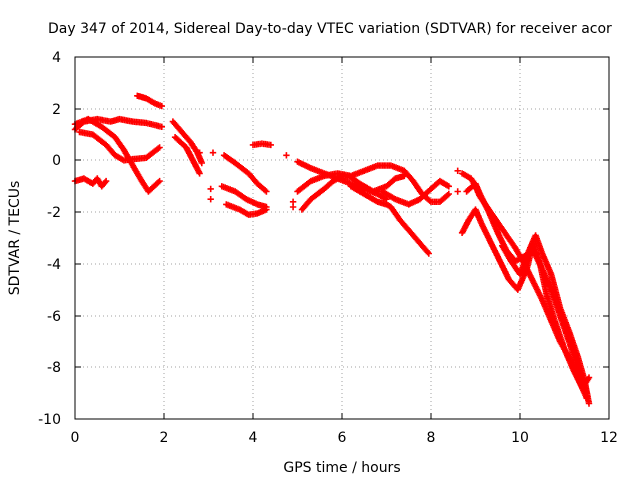  What do you see at coordinates (56, 161) in the screenshot?
I see `y-tick-label: 0` at bounding box center [56, 161].